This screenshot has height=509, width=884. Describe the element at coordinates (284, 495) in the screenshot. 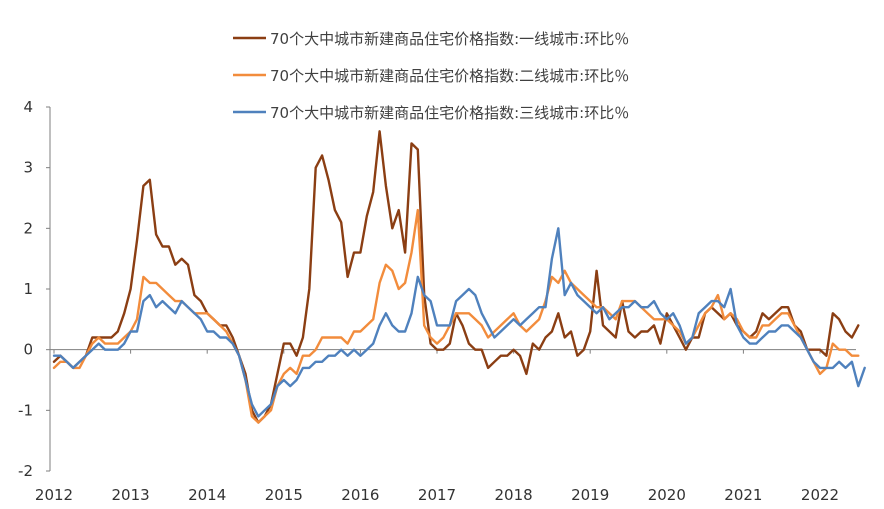

I see `x-tick-label: 2015` at that location.